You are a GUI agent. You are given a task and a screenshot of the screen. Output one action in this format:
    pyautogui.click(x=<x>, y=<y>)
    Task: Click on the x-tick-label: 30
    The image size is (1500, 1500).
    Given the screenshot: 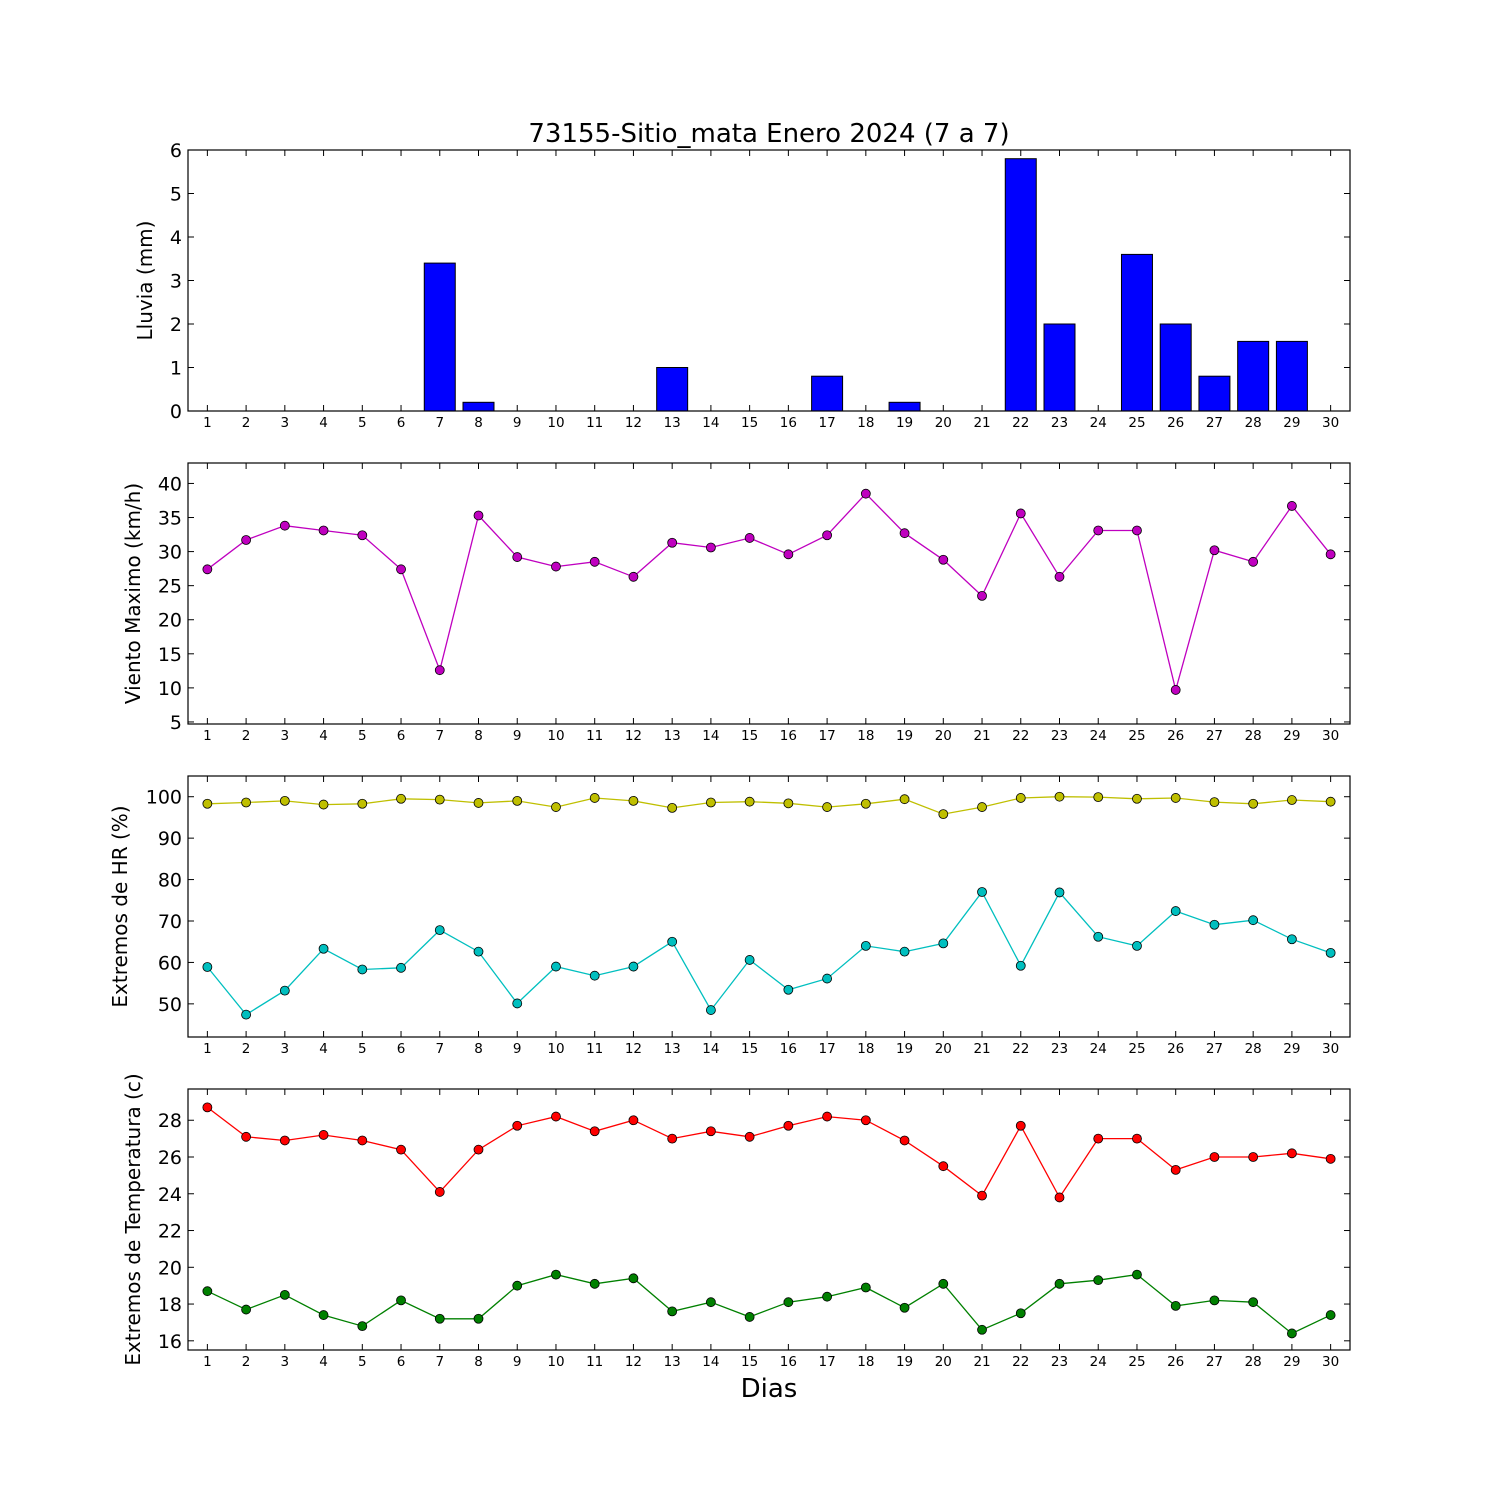 What is the action you would take?
    pyautogui.click(x=1330, y=736)
    